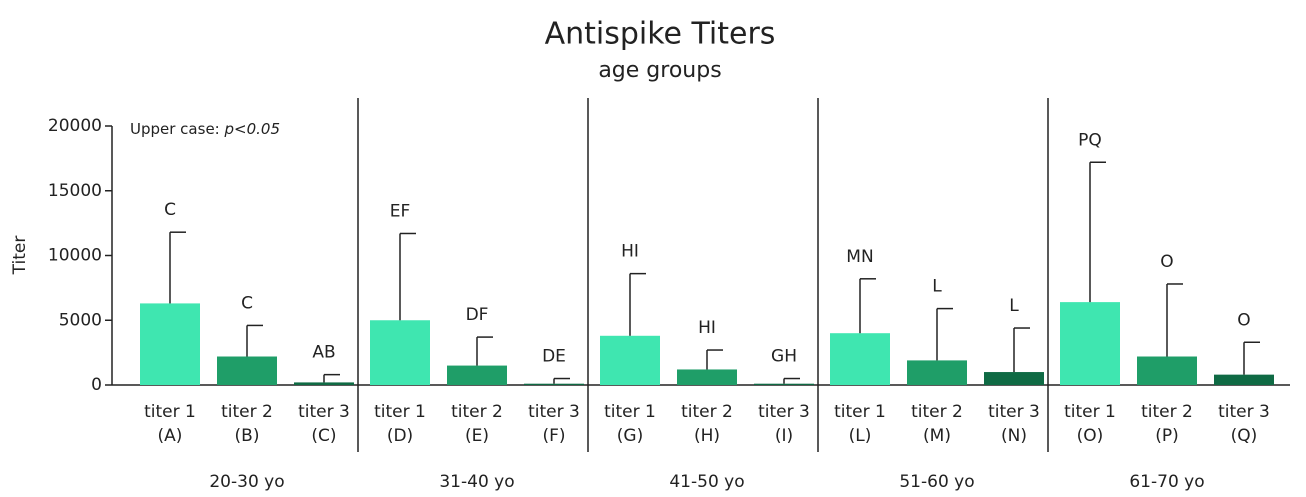 Image resolution: width=1306 pixels, height=497 pixels. What do you see at coordinates (323, 353) in the screenshot?
I see `annotation: AB` at bounding box center [323, 353].